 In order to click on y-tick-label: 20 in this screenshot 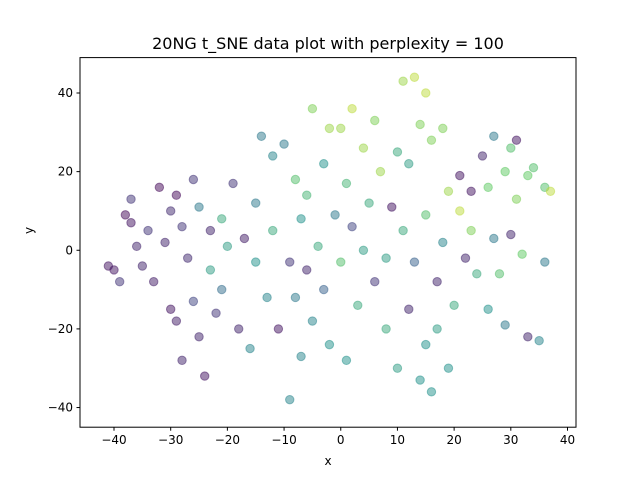, I will do `click(65, 172)`.